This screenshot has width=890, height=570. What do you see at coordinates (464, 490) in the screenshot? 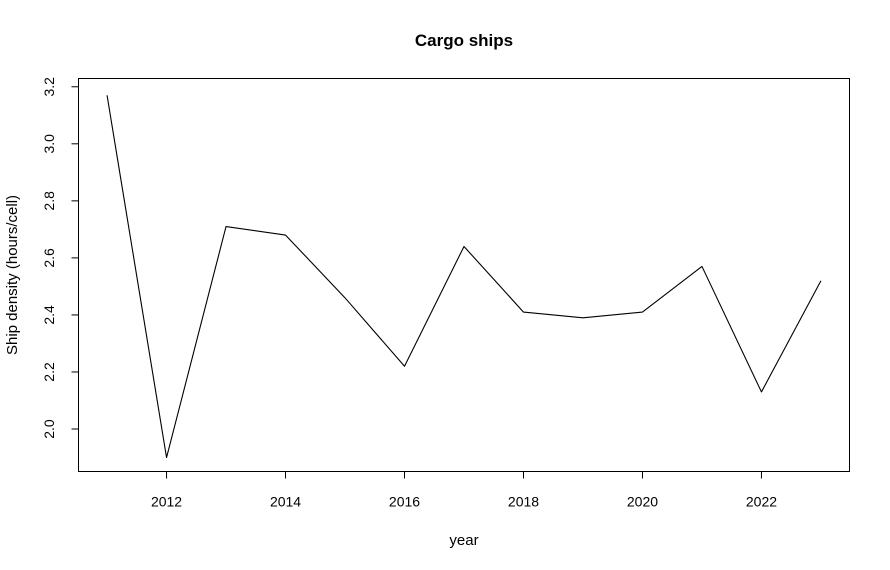
I see `x-axis: 2012 2014 2016 2018 2020 2022` at bounding box center [464, 490].